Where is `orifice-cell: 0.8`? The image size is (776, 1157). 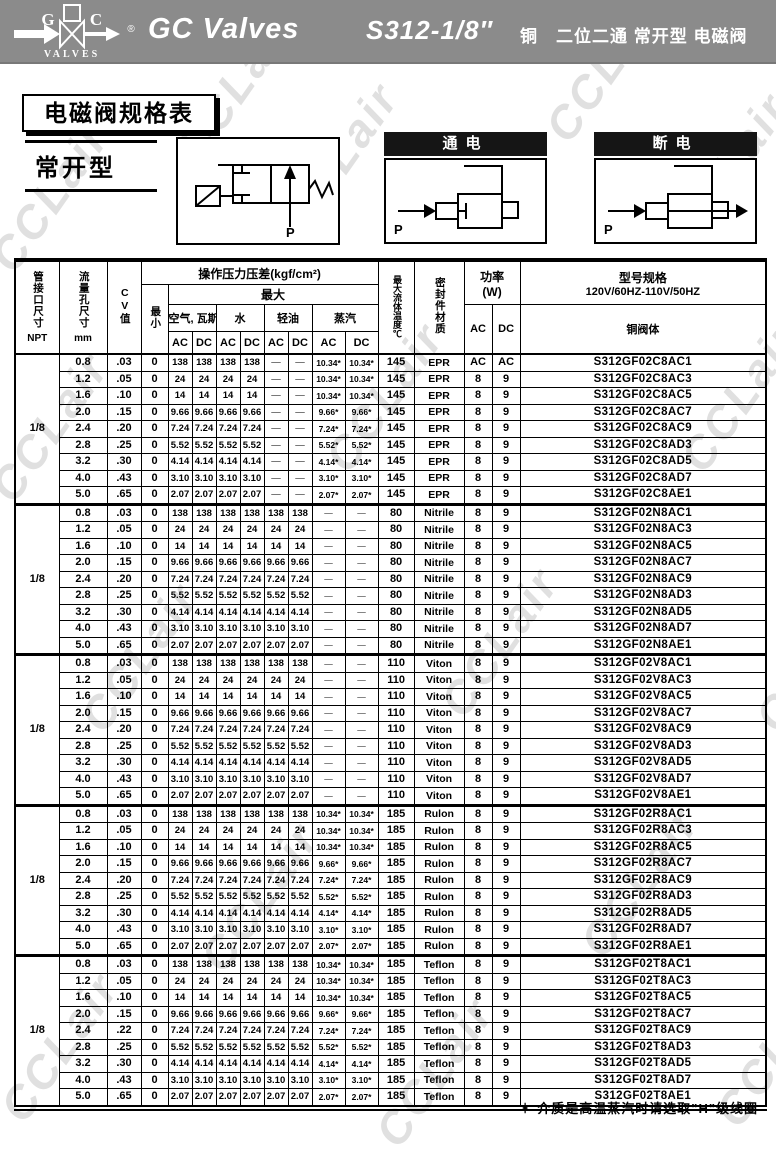 orifice-cell: 0.8 is located at coordinates (83, 512).